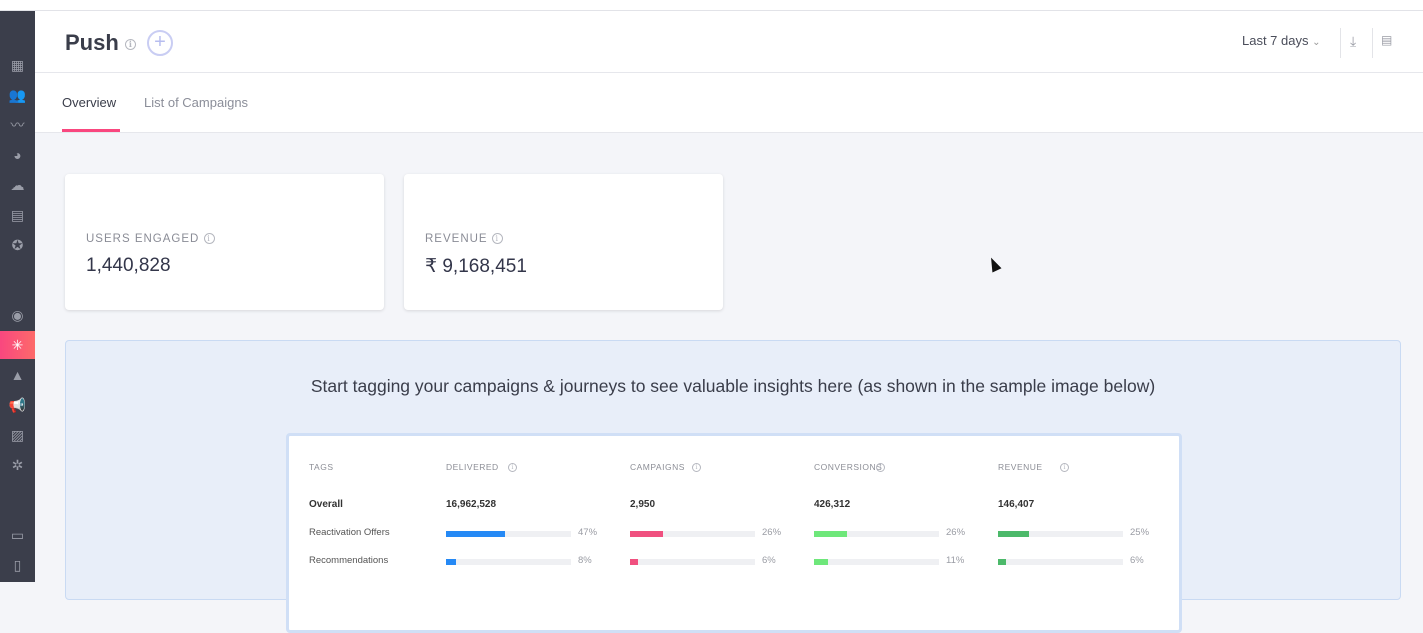 This screenshot has width=1423, height=633. I want to click on card-value: 1,440,828, so click(128, 265).